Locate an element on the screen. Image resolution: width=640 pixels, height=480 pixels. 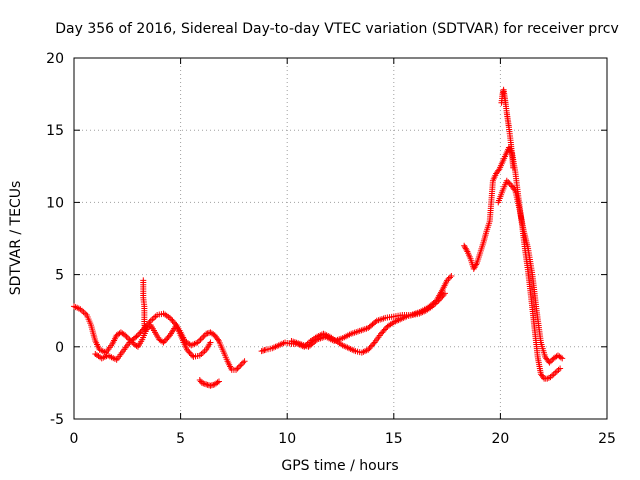
y-tick-label: 5 is located at coordinates (59, 276).